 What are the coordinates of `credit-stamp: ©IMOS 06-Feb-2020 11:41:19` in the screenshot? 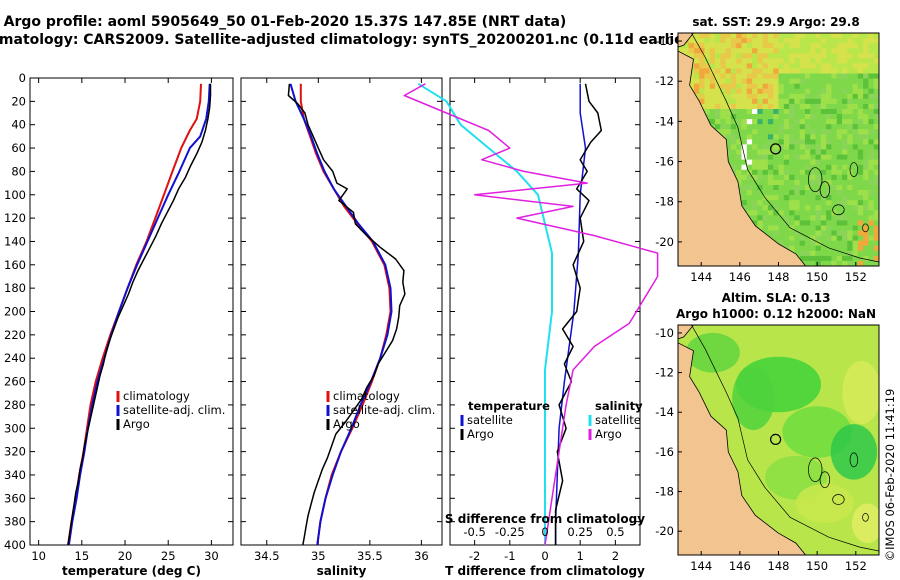 It's located at (890, 475).